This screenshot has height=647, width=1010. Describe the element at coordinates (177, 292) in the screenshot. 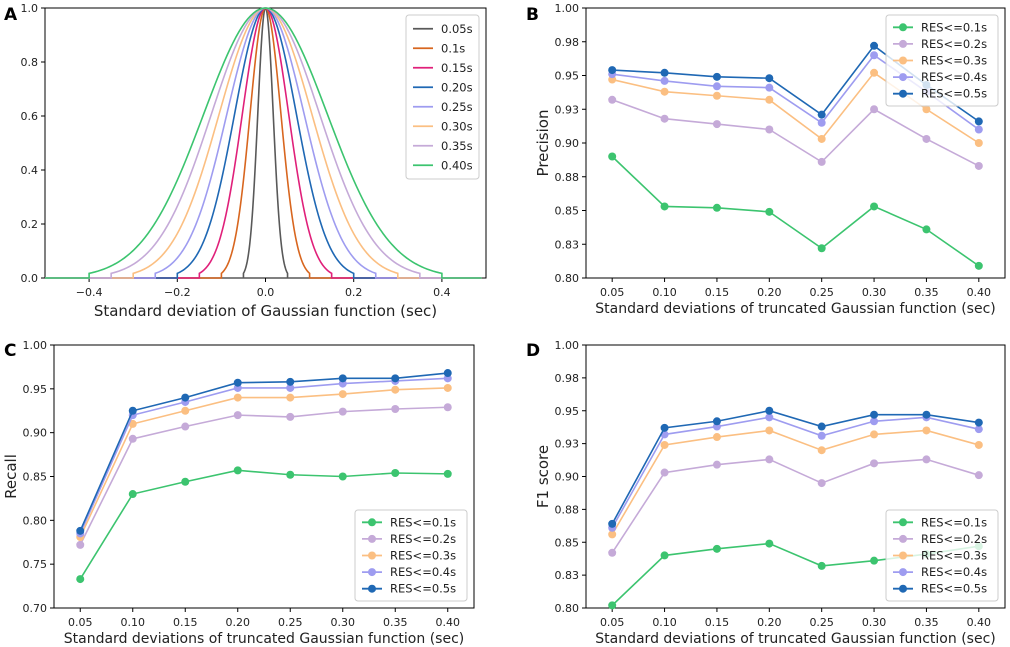

I see `x-tick-label: −0.2` at that location.